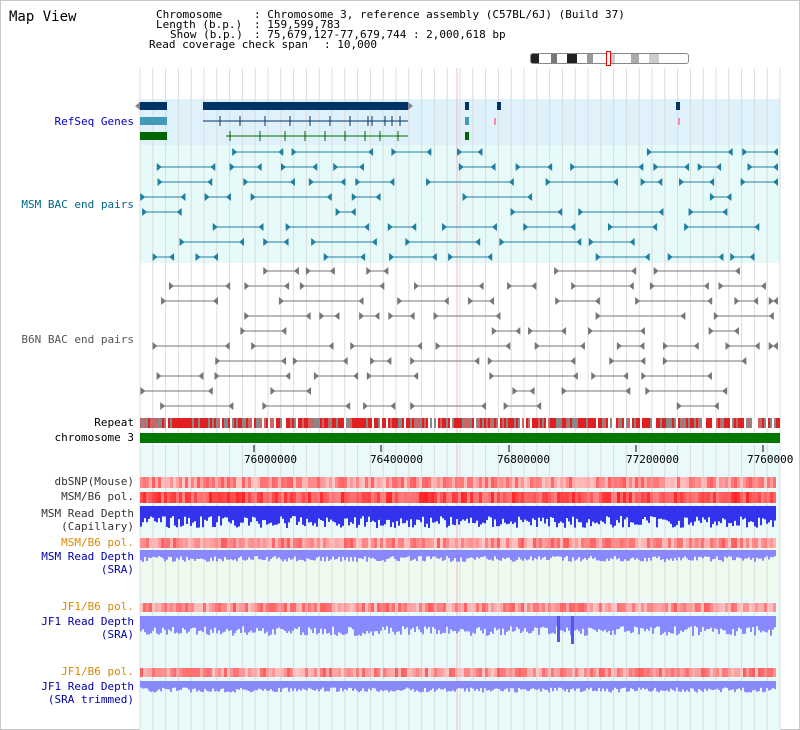  I want to click on track-label-msm-b6-pol-1: MSM/B6 pol., so click(97, 496).